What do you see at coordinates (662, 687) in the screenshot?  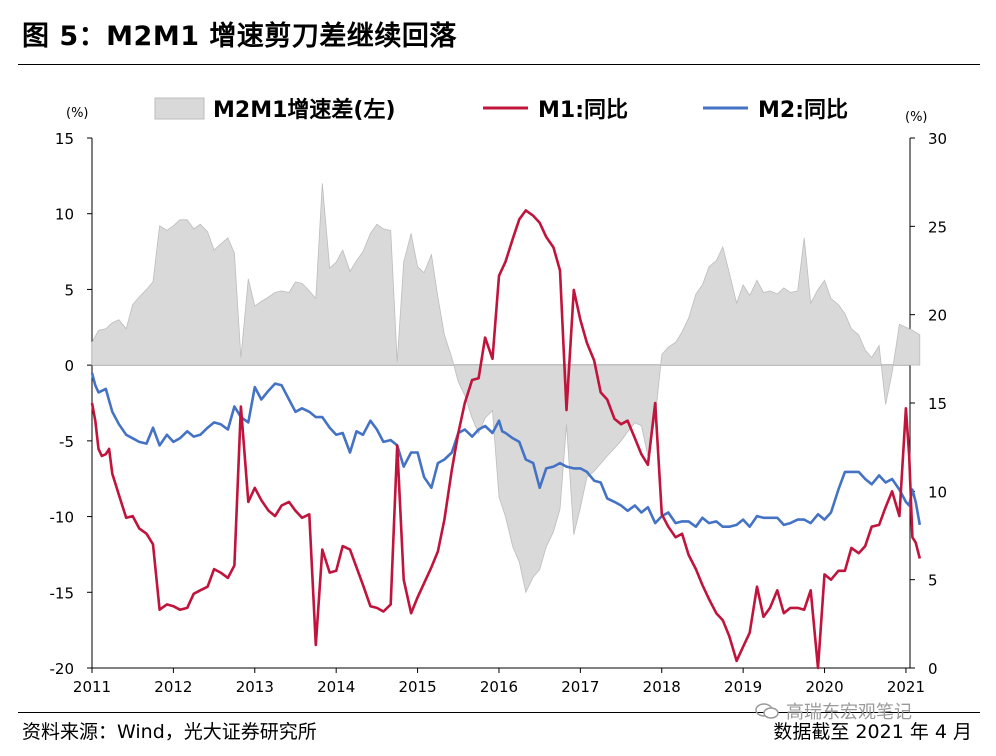 I see `x-tick-label: 2018` at bounding box center [662, 687].